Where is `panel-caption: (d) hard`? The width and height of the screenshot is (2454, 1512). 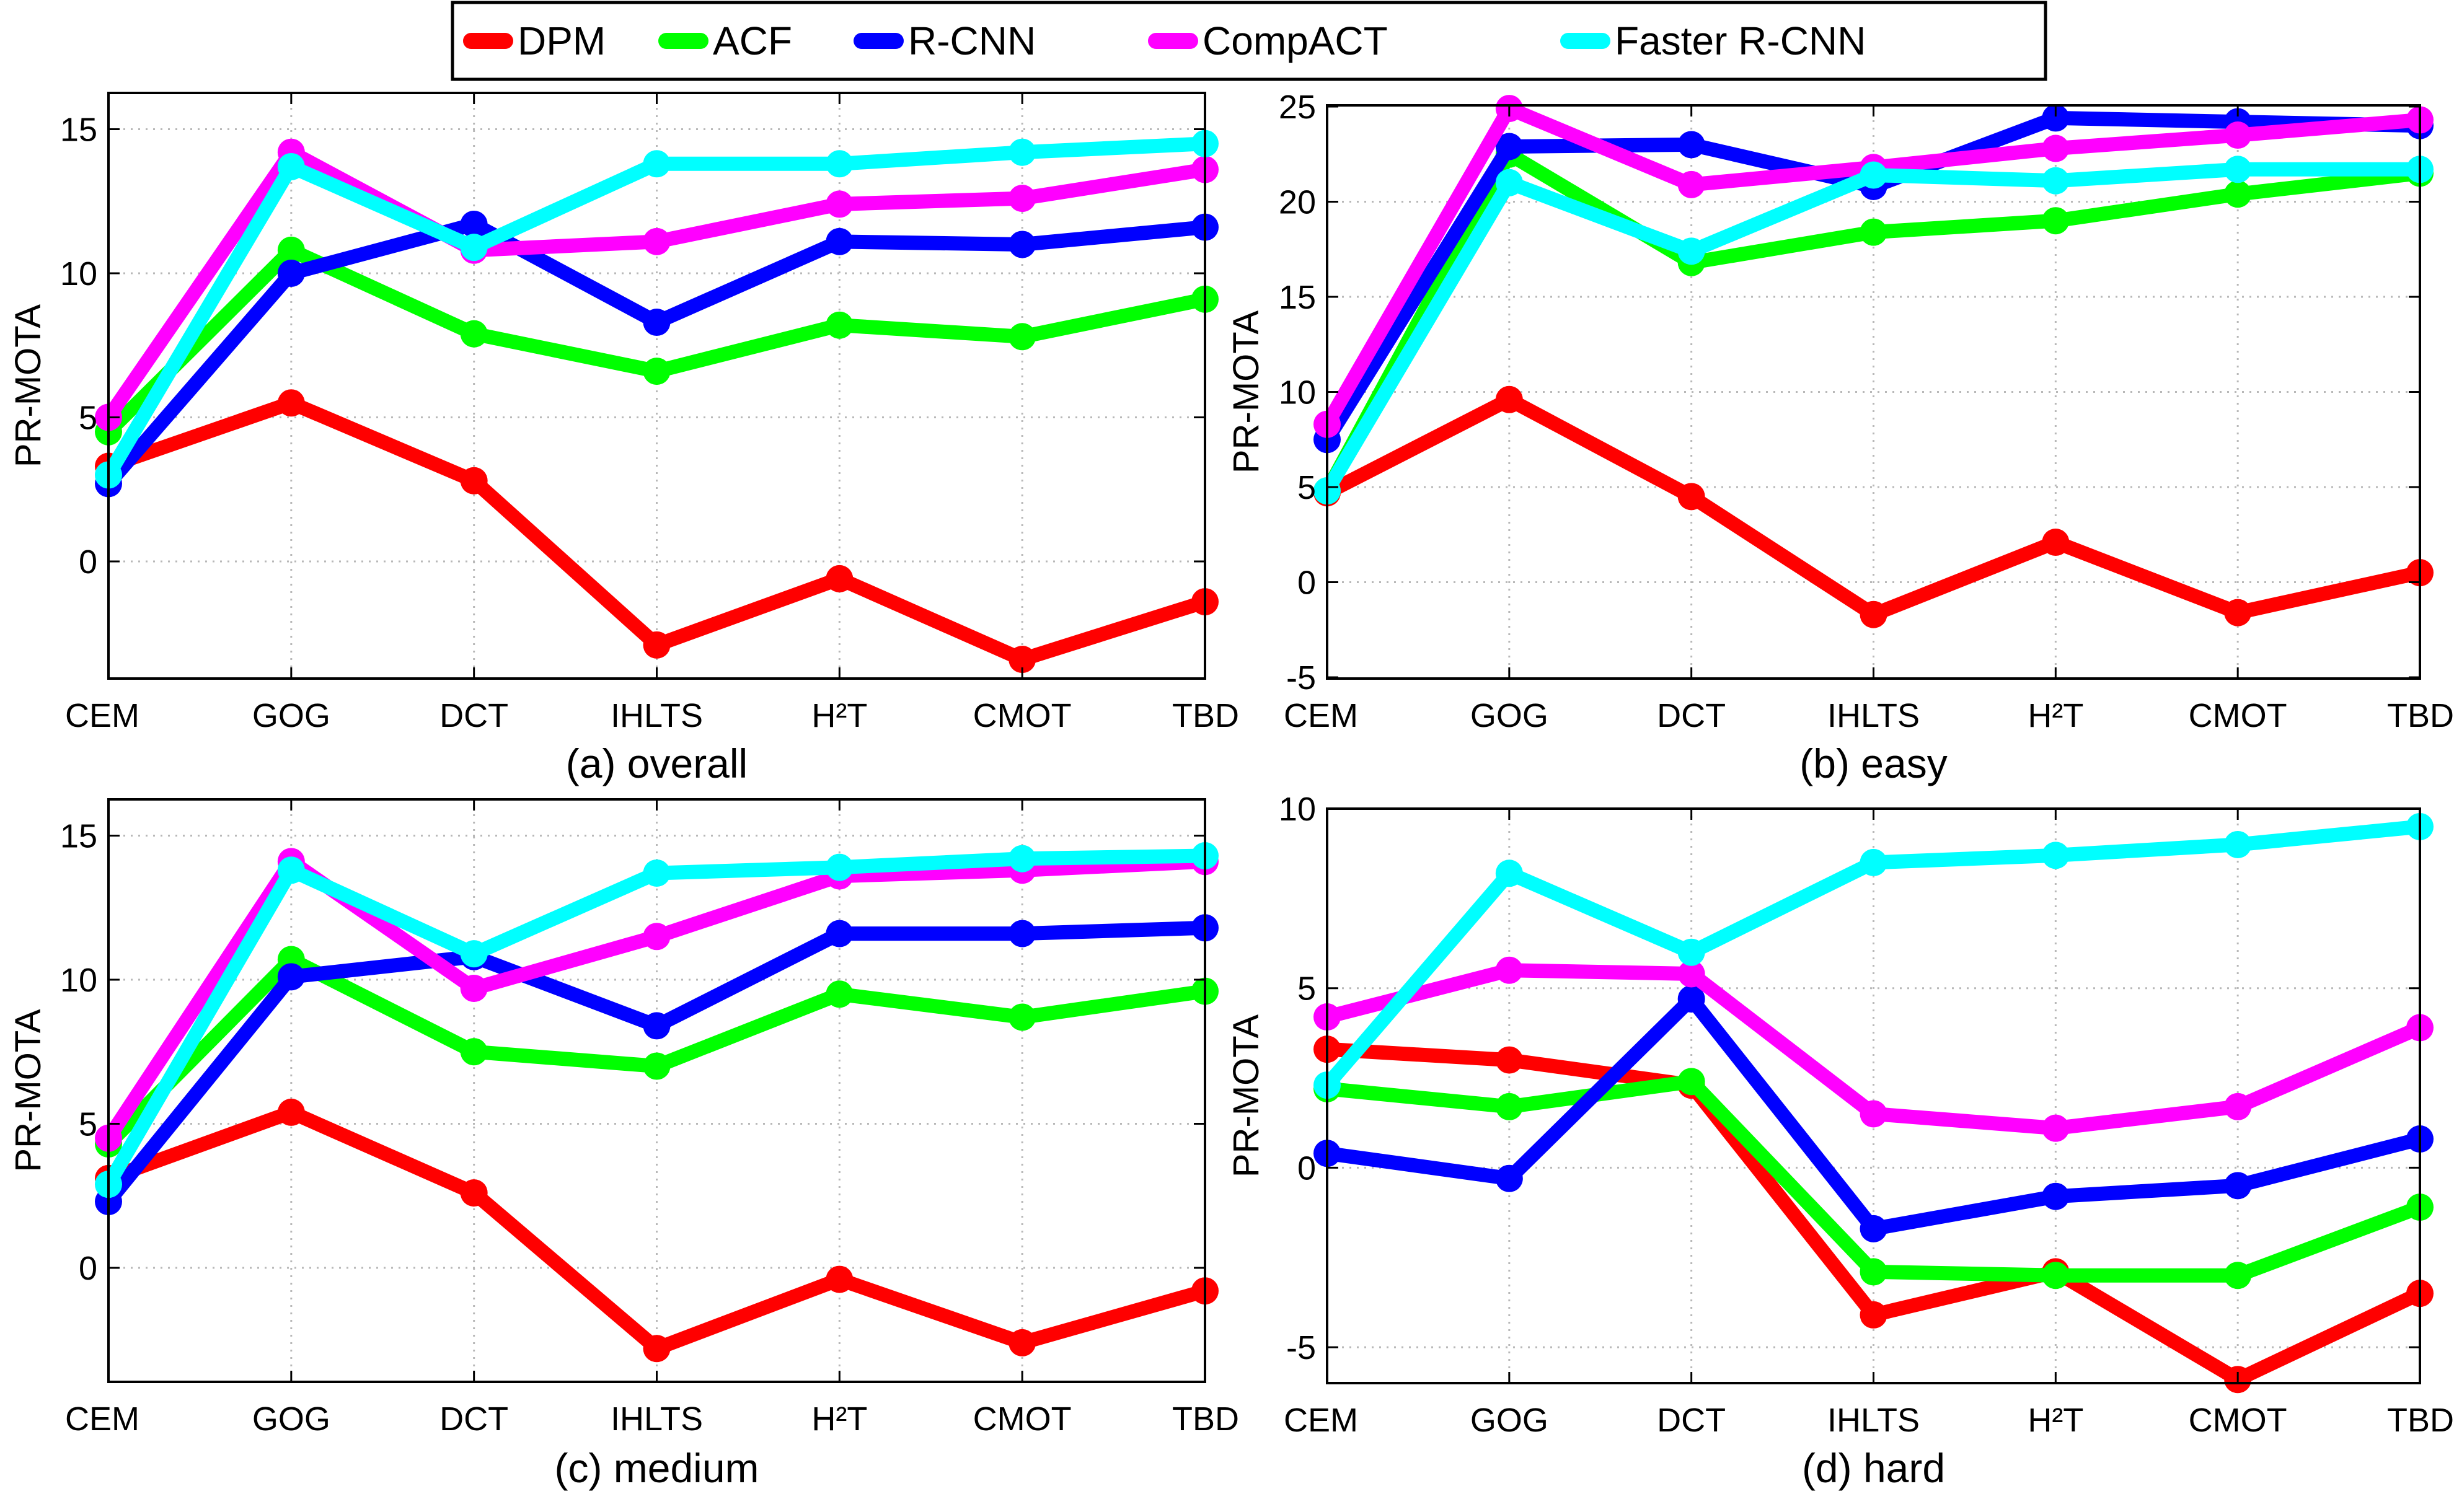 panel-caption: (d) hard is located at coordinates (1873, 1468).